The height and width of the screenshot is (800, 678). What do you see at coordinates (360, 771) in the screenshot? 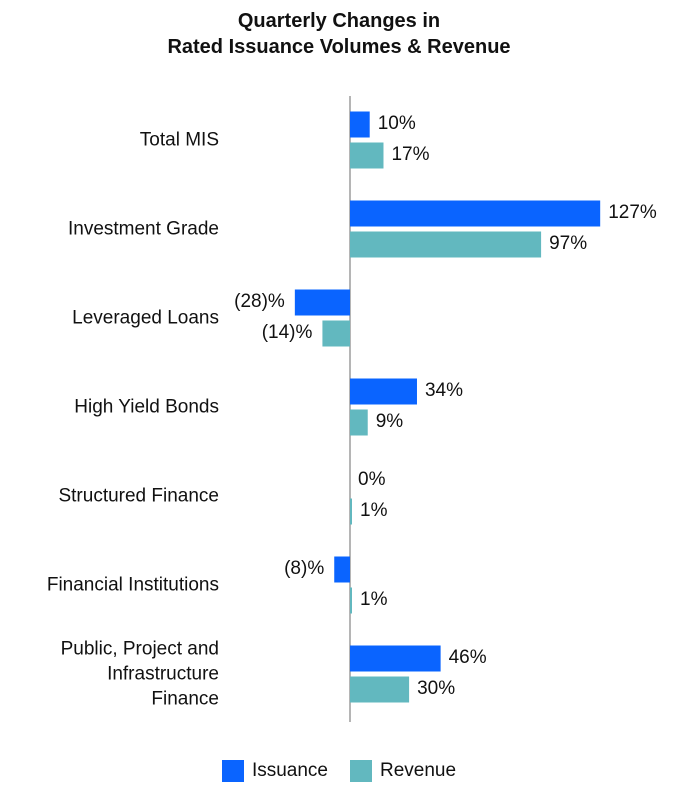
I see `legend-swatch-revenue` at bounding box center [360, 771].